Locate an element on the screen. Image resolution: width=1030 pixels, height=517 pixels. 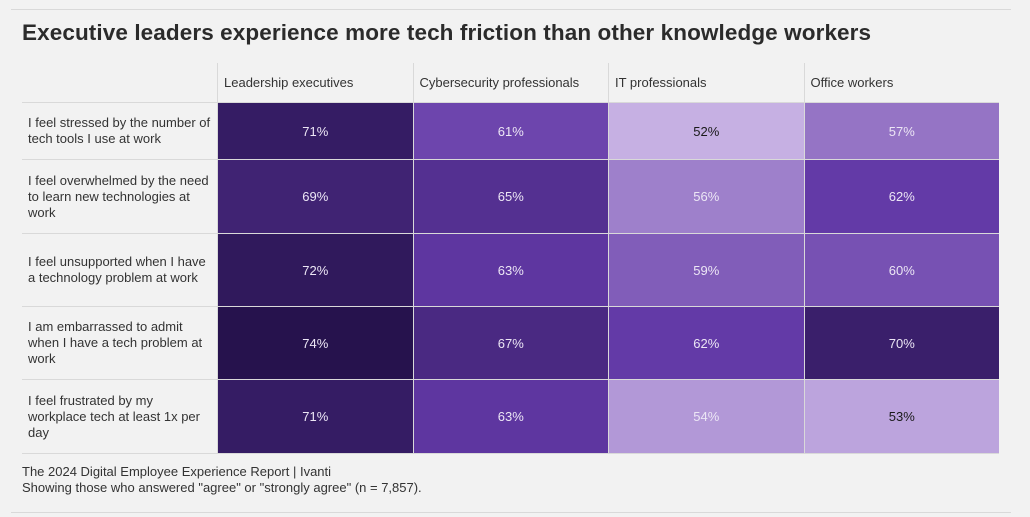
column-header: Cybersecurity professionals is located at coordinates (510, 82).